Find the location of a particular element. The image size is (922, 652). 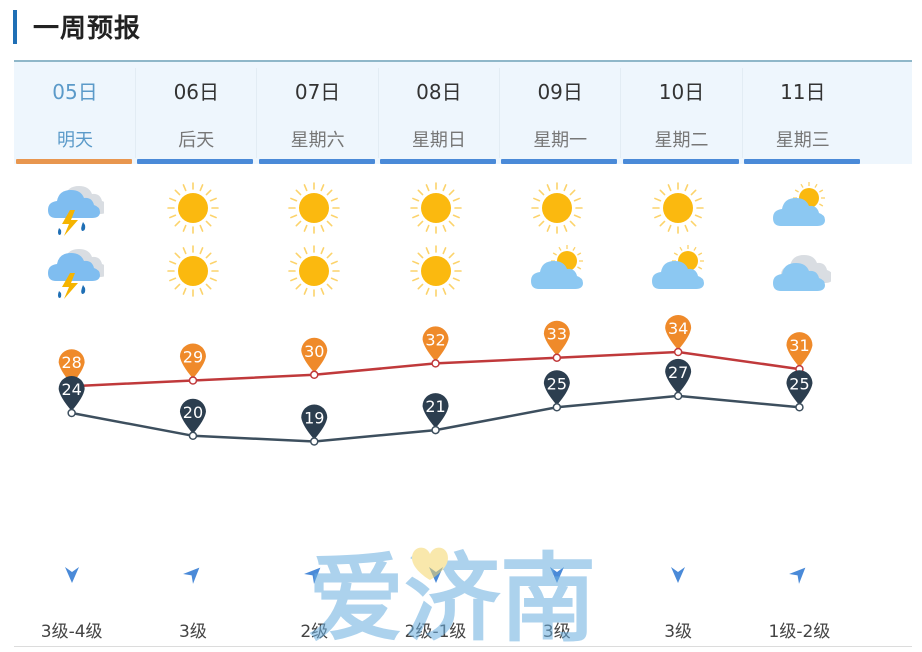

svg-text: 21 is located at coordinates (435, 406).